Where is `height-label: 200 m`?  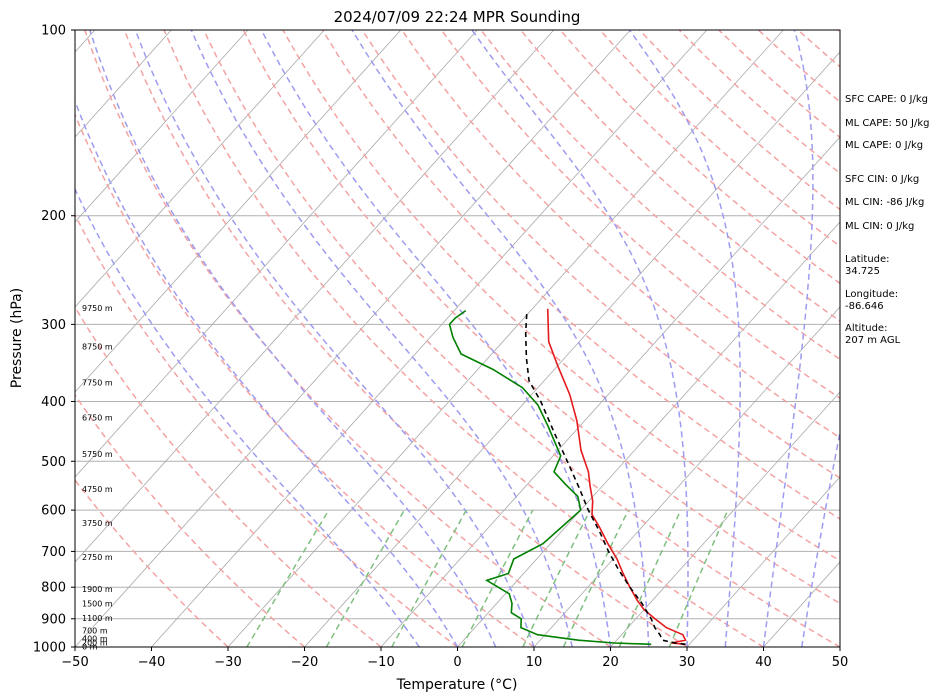
height-label: 200 m is located at coordinates (95, 642).